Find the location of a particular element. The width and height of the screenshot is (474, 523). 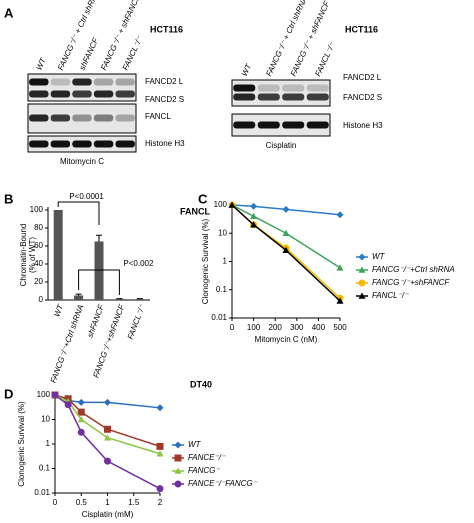

panel-label: D is located at coordinates (8, 393).